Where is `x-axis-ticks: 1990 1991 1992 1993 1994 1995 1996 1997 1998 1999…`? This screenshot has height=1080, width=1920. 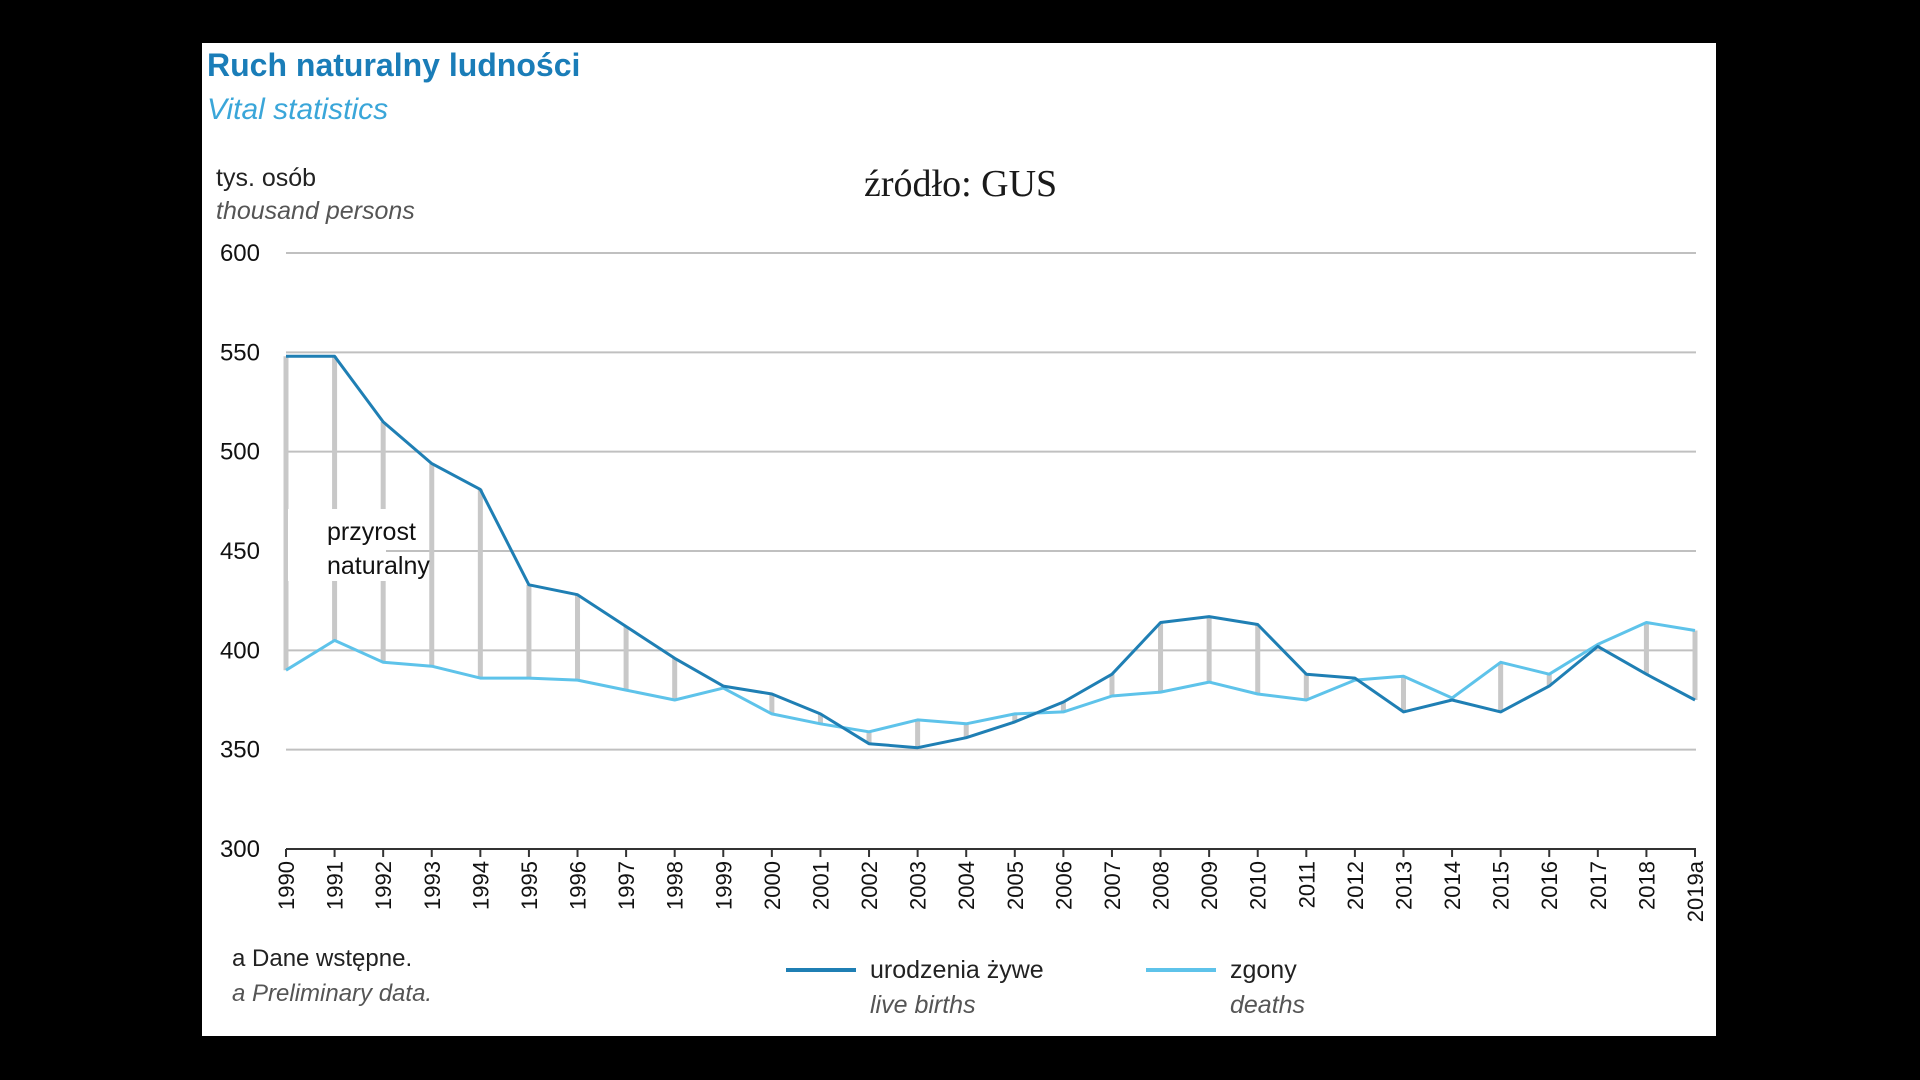 x-axis-ticks: 1990 1991 1992 1993 1994 1995 1996 1997 1998 1999… is located at coordinates (991, 885).